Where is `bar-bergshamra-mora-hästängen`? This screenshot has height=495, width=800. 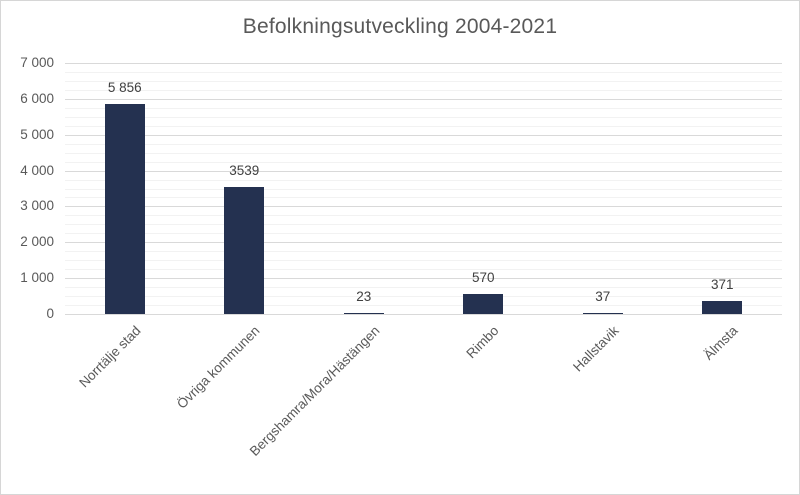
bar-bergshamra-mora-hästängen is located at coordinates (363, 313).